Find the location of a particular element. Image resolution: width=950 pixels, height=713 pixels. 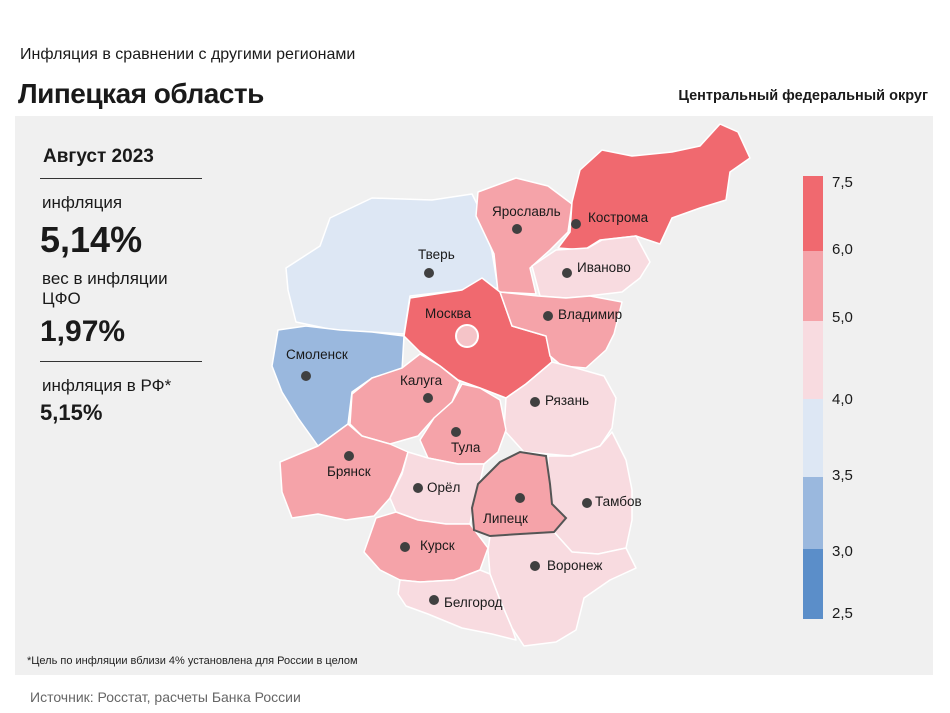

label-tver: Тверь is located at coordinates (436, 254).